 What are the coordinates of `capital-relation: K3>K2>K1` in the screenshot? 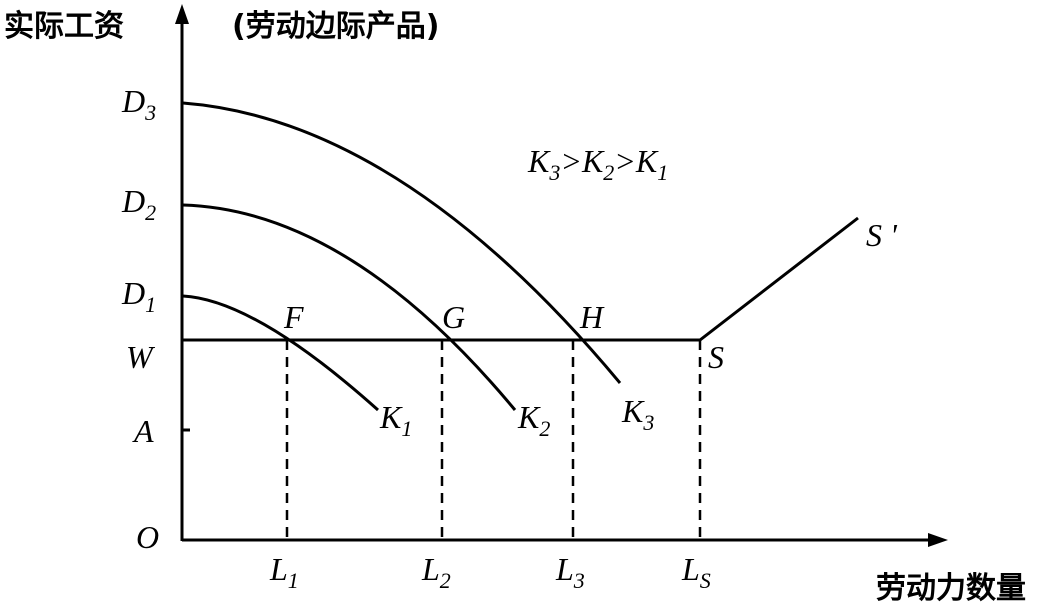 It's located at (597, 164).